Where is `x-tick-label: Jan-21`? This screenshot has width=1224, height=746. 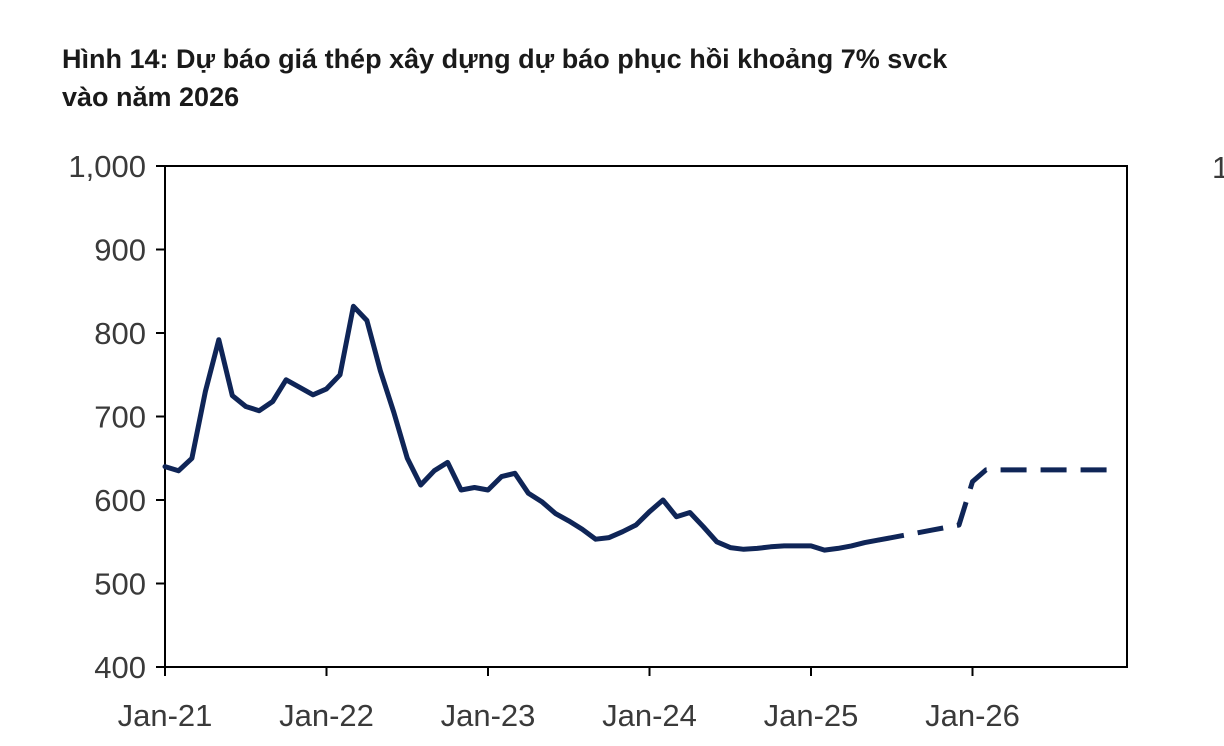
x-tick-label: Jan-21 is located at coordinates (165, 715).